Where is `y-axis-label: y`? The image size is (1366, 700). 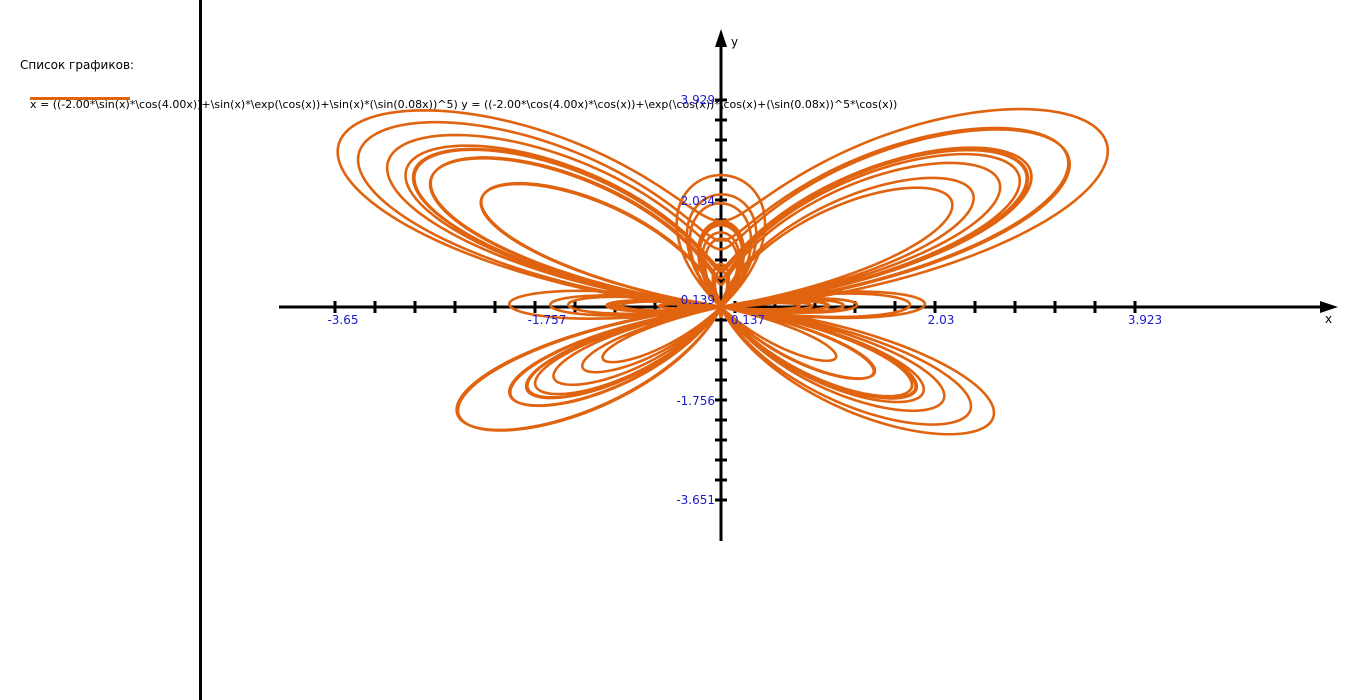 y-axis-label: y is located at coordinates (734, 42).